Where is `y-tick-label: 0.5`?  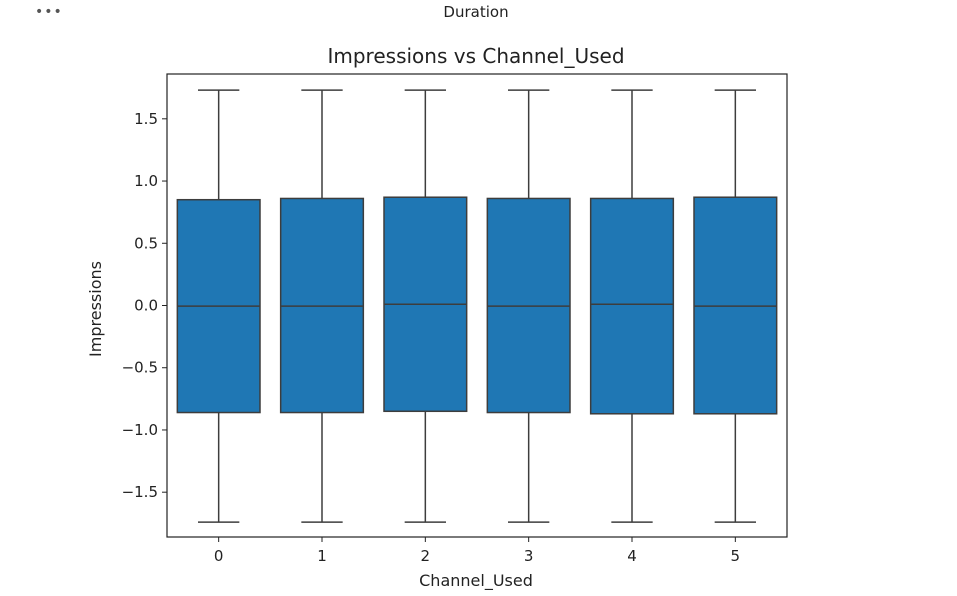 y-tick-label: 0.5 is located at coordinates (146, 243).